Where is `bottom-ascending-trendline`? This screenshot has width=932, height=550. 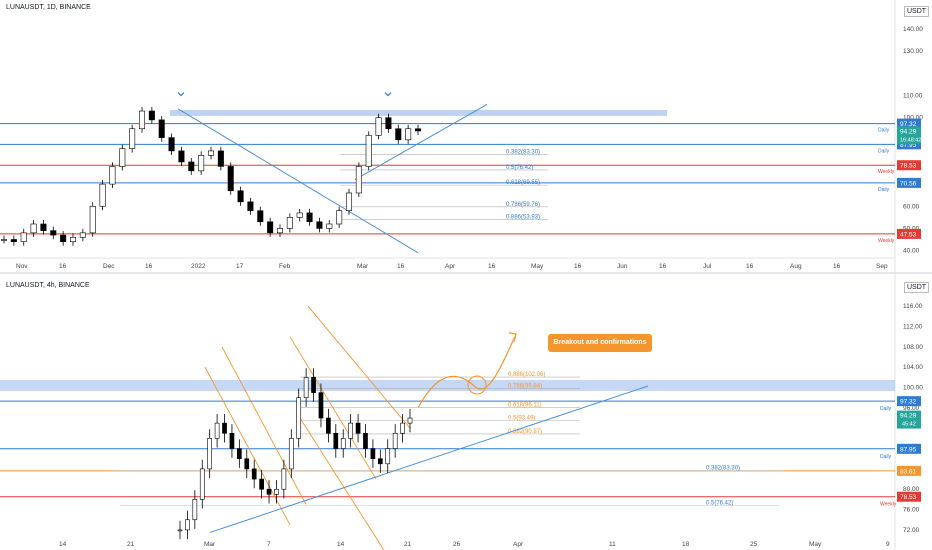 bottom-ascending-trendline is located at coordinates (429, 459).